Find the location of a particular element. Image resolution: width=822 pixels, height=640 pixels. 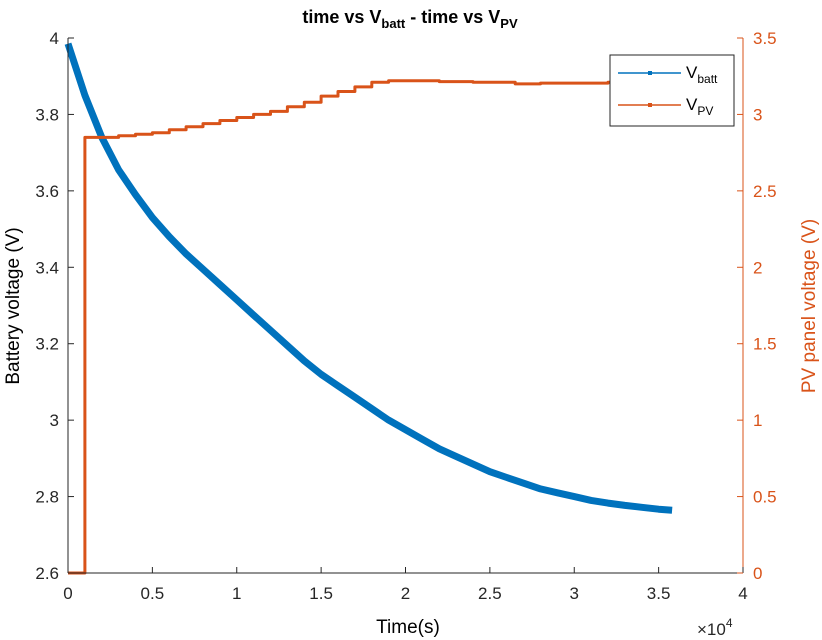

legend-marker-vbatt is located at coordinates (650, 73).